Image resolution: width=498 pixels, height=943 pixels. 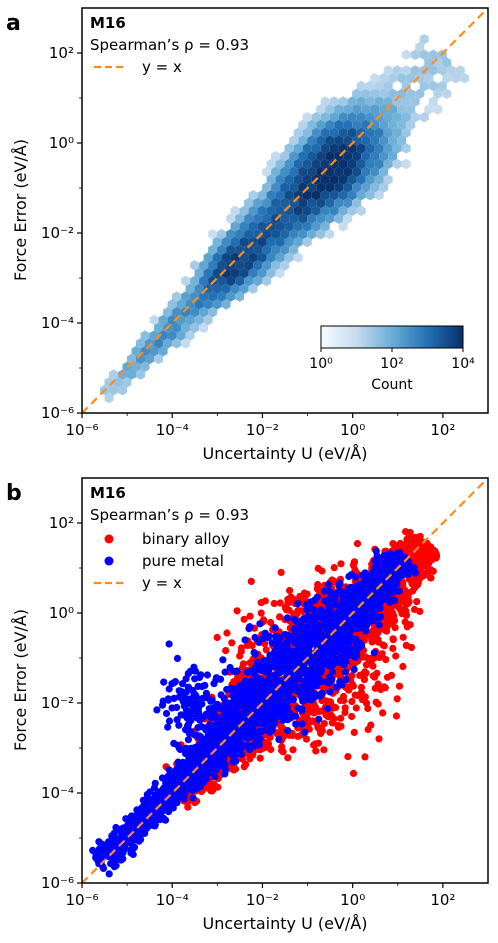 What do you see at coordinates (14, 493) in the screenshot?
I see `panel-letter-b: b` at bounding box center [14, 493].